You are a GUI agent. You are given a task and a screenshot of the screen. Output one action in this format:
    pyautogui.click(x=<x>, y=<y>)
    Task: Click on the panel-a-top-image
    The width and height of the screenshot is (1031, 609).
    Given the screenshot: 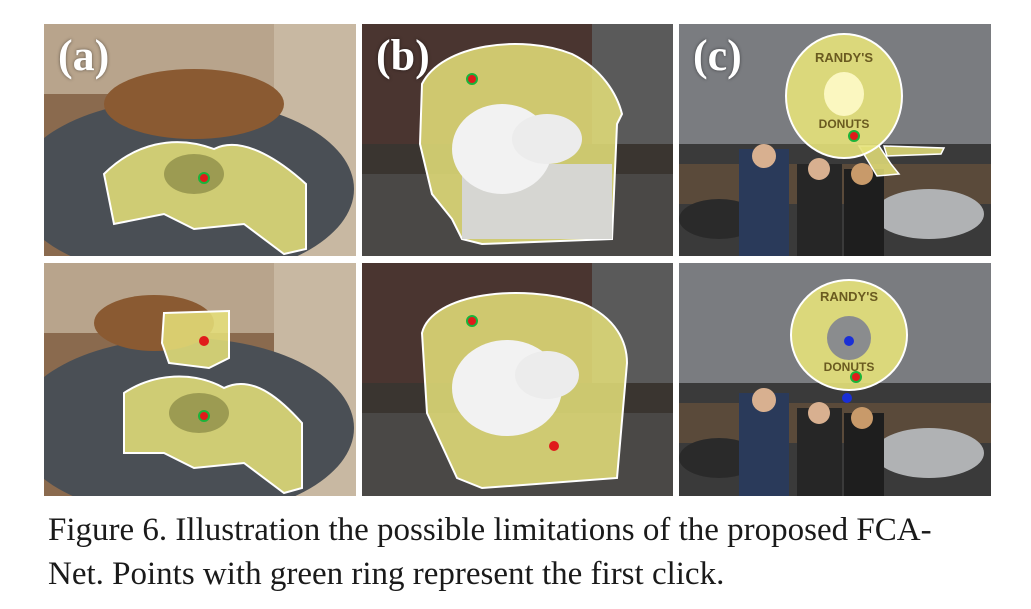 What is the action you would take?
    pyautogui.click(x=200, y=140)
    